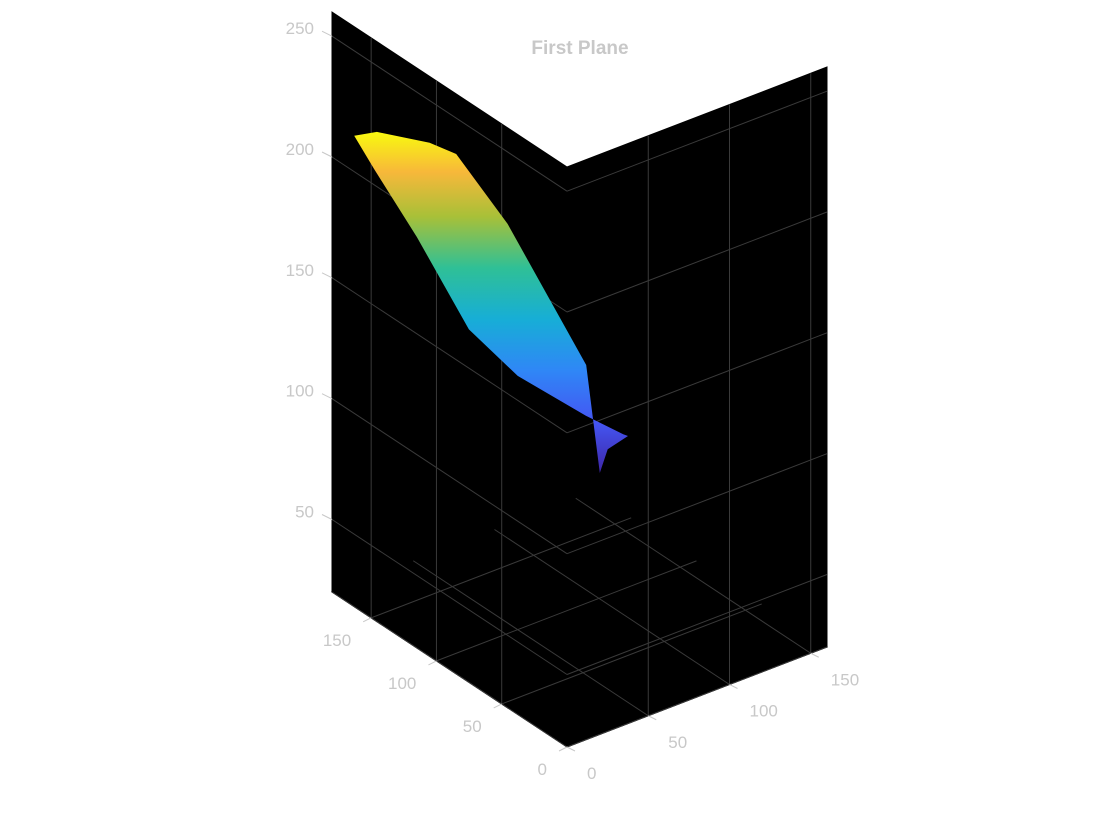 The image size is (1120, 840). What do you see at coordinates (300, 391) in the screenshot?
I see `z-tick-label: 100` at bounding box center [300, 391].